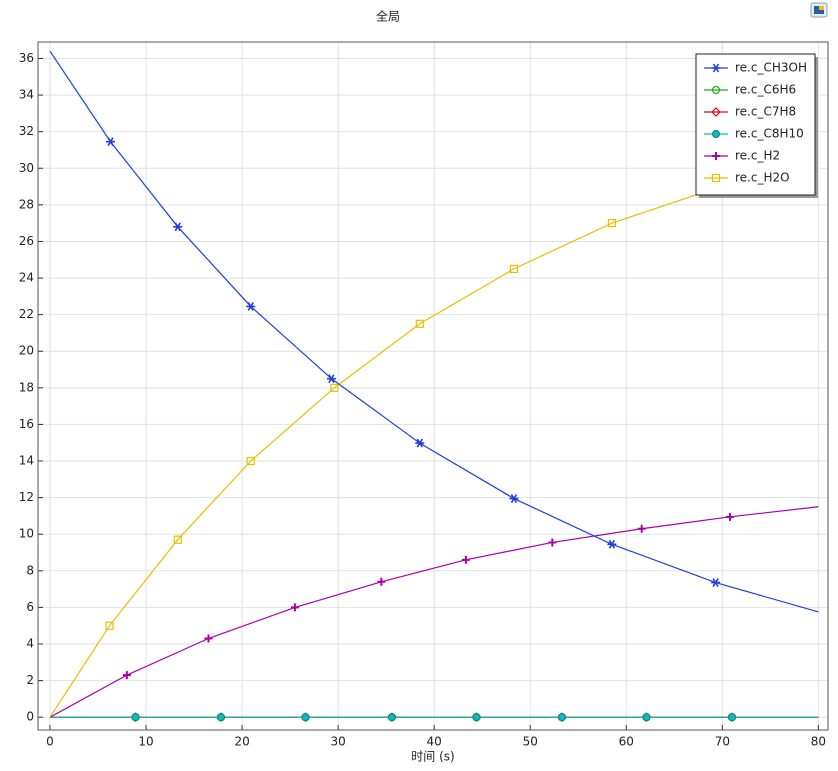 The width and height of the screenshot is (838, 771). I want to click on y-tick-label: 6, so click(30, 607).